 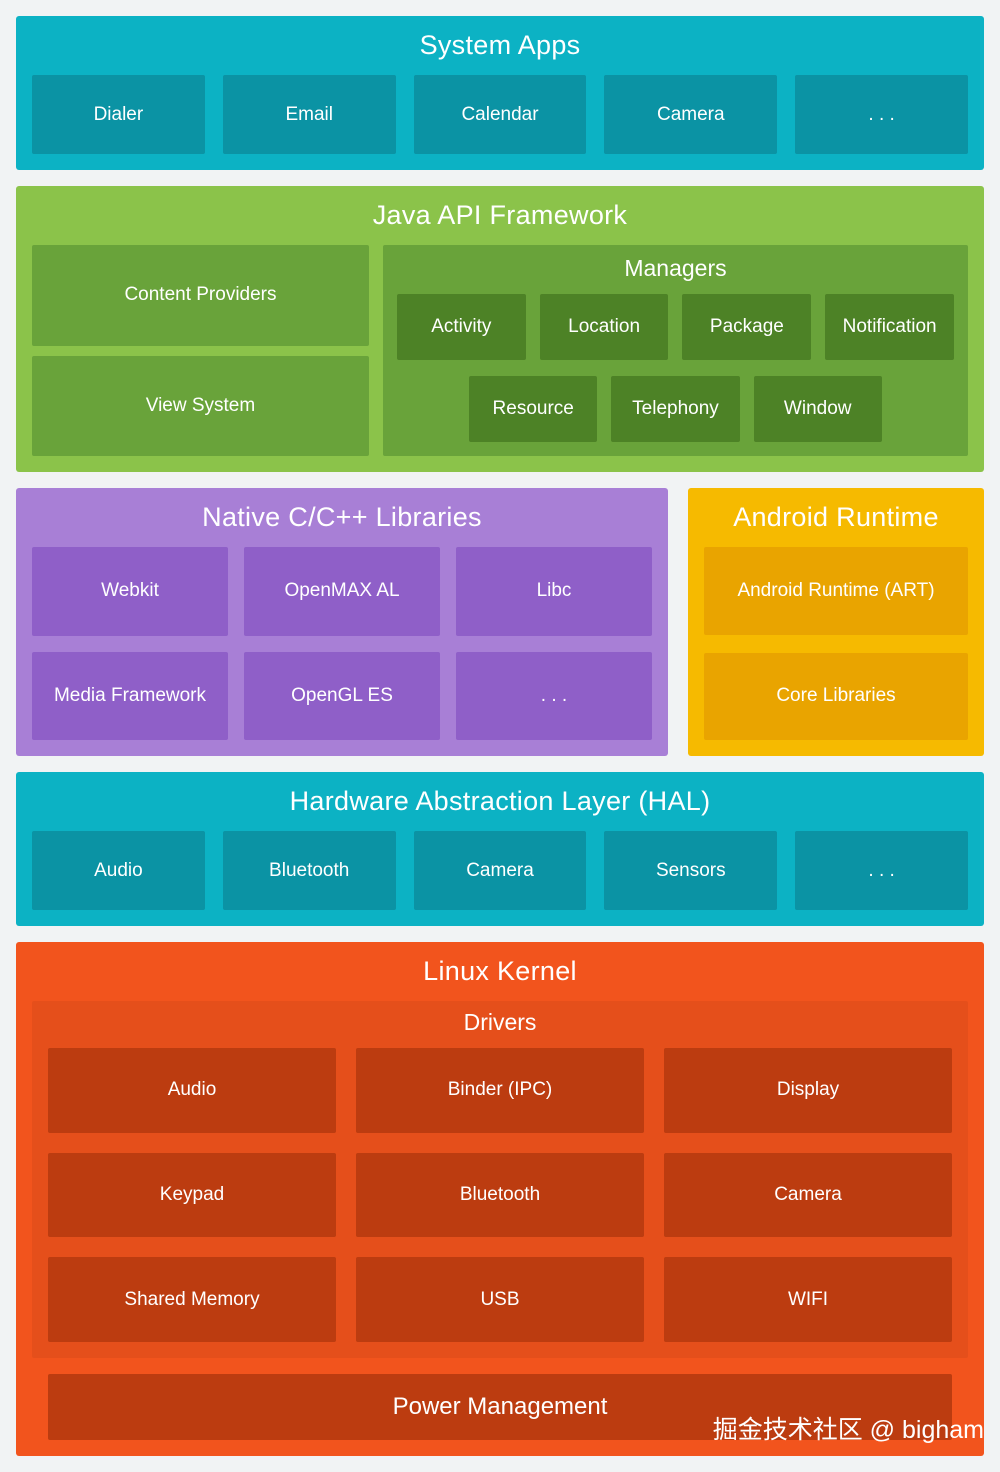 I want to click on driver-usb: USB, so click(x=500, y=1299).